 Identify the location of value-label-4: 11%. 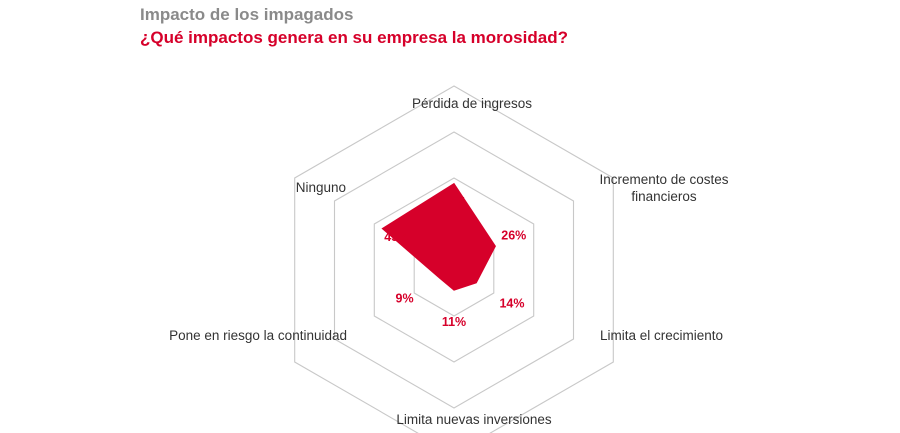
(454, 322).